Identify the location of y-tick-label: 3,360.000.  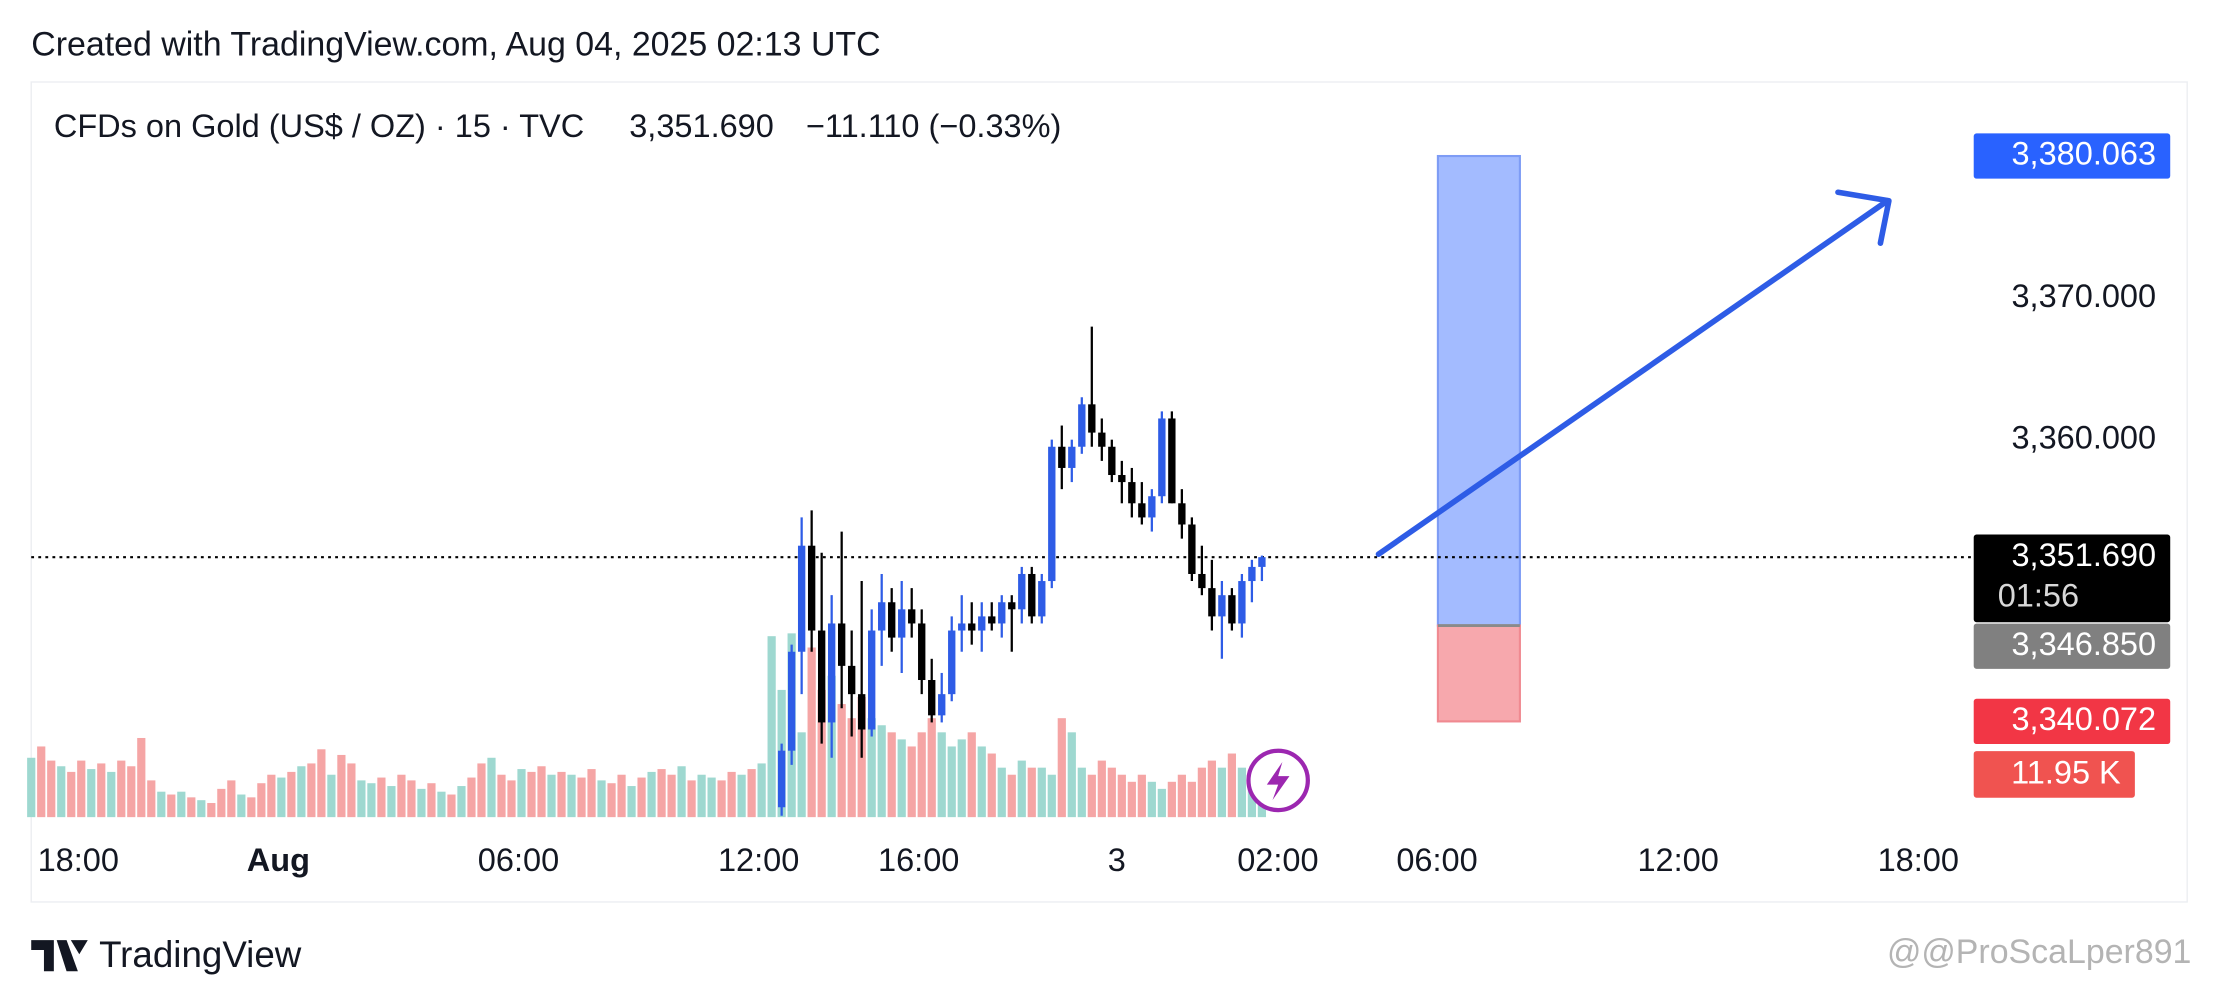
(2083, 437).